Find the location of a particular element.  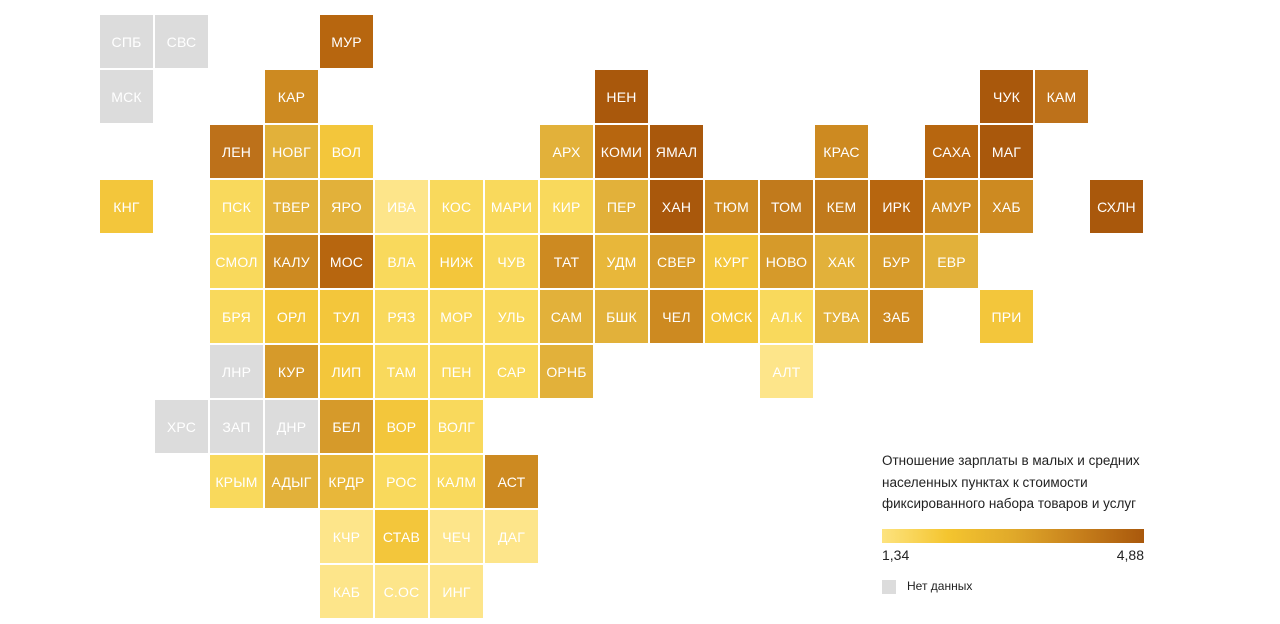

region-tile: ОРЛ is located at coordinates (291, 316).